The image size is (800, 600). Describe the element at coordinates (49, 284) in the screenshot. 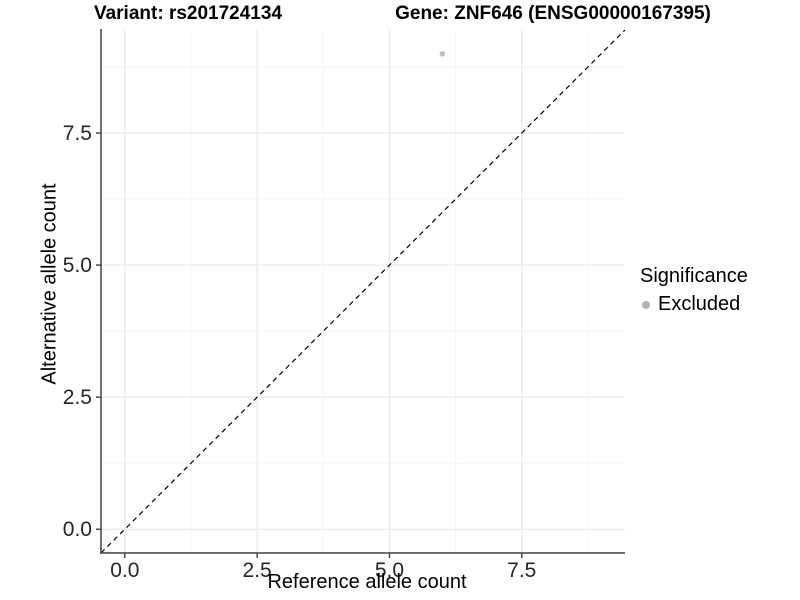

I see `y-axis-title: Alternative allele count` at that location.